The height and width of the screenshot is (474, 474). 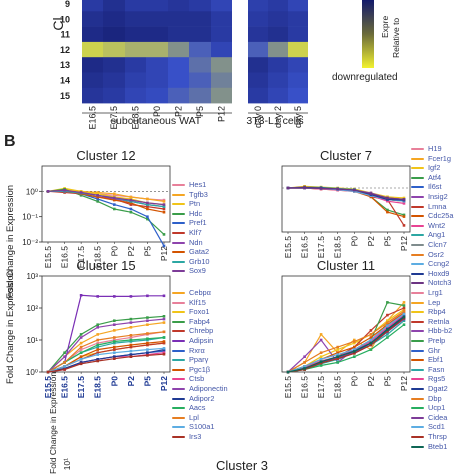 I want to click on legend-label: Klf7, so click(x=195, y=232).